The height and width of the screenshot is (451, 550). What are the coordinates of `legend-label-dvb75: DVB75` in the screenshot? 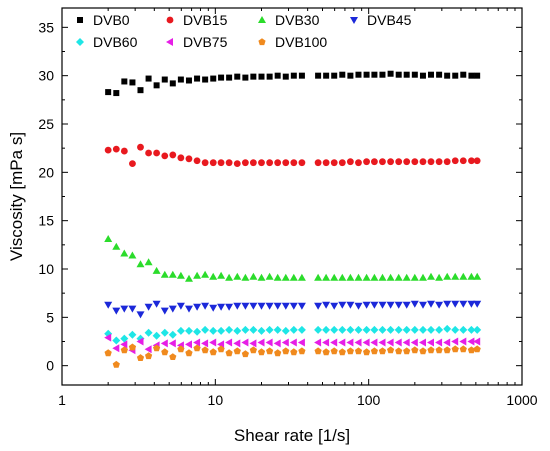 It's located at (205, 42).